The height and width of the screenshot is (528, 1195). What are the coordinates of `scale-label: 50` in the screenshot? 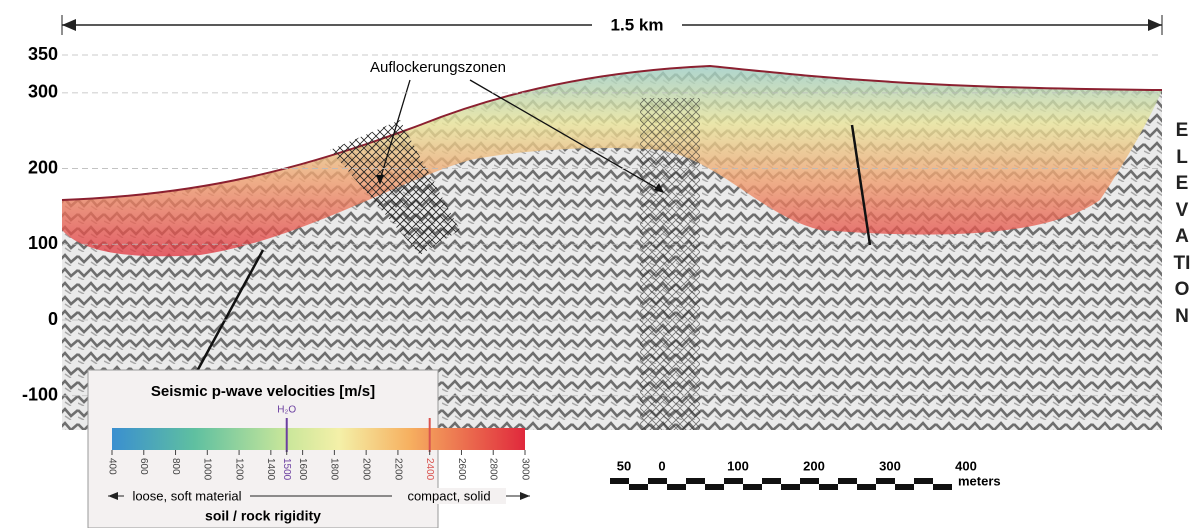 It's located at (624, 465).